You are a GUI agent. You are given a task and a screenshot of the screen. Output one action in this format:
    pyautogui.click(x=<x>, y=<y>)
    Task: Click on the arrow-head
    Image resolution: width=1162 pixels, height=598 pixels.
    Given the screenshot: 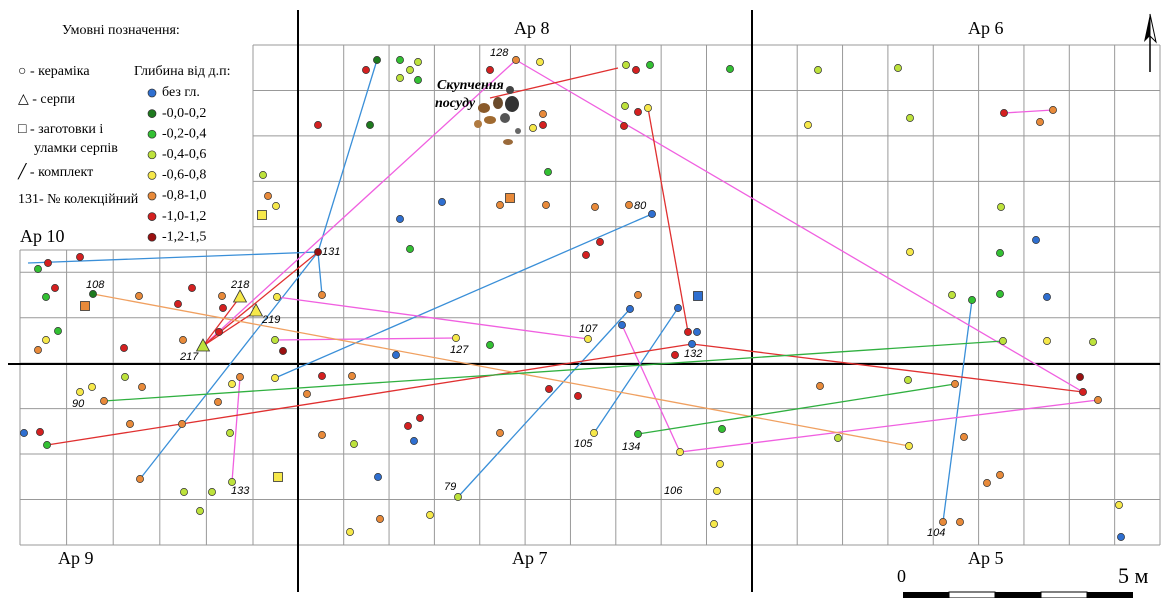 What is the action you would take?
    pyautogui.click(x=1147, y=28)
    